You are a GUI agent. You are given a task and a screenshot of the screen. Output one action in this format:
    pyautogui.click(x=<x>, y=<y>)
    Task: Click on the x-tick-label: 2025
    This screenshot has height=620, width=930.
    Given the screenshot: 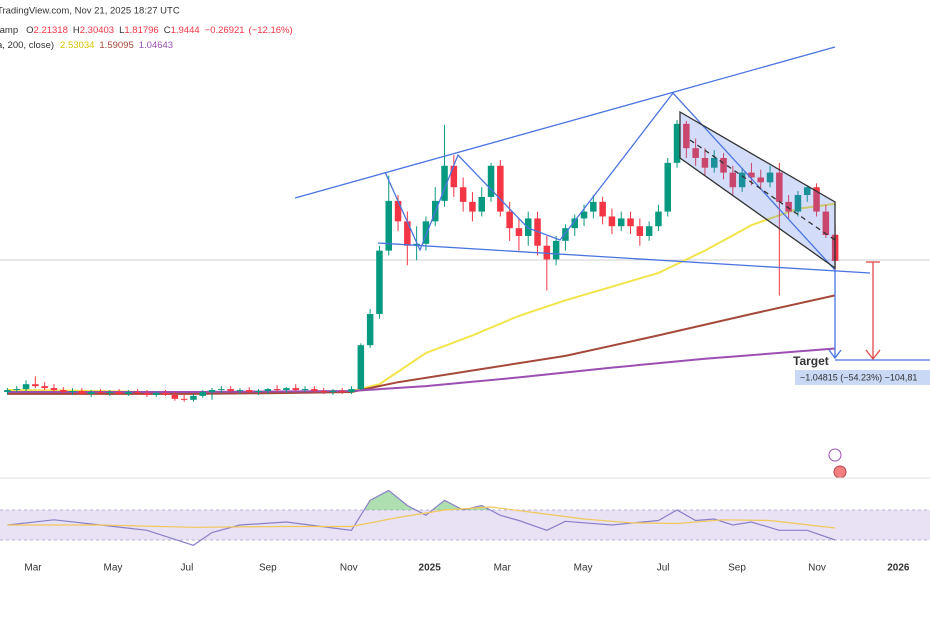 What is the action you would take?
    pyautogui.click(x=430, y=568)
    